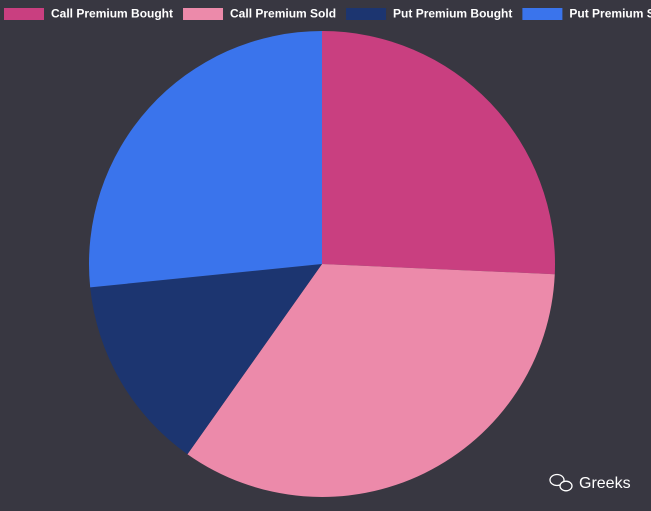 This screenshot has width=651, height=511. I want to click on legend-label: Call Premium Bought, so click(112, 14).